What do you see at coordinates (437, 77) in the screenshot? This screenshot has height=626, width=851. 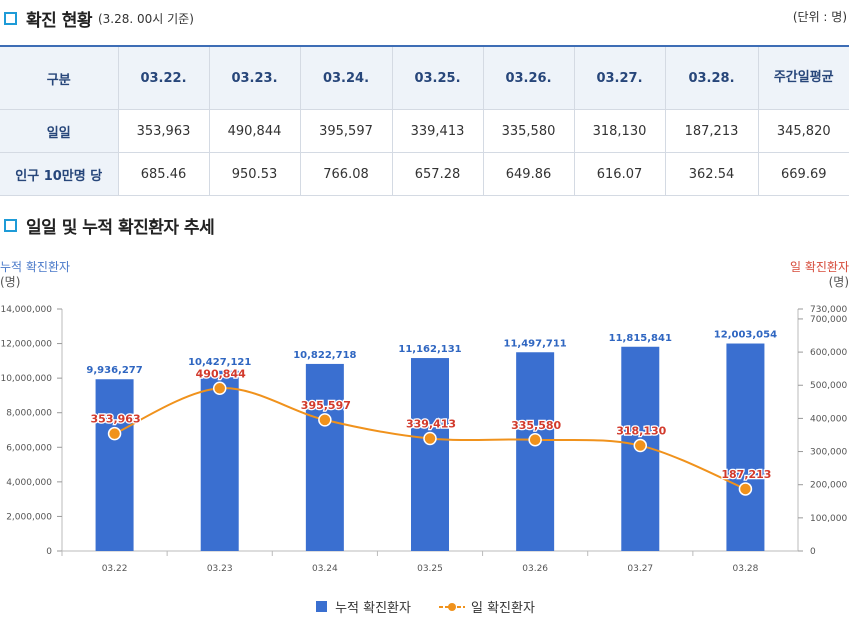 I see `column-header: 03.25.` at bounding box center [437, 77].